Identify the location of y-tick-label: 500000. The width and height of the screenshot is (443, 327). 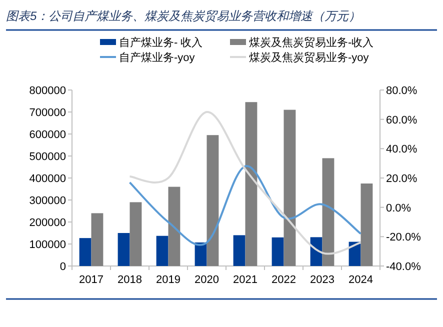
(47, 157).